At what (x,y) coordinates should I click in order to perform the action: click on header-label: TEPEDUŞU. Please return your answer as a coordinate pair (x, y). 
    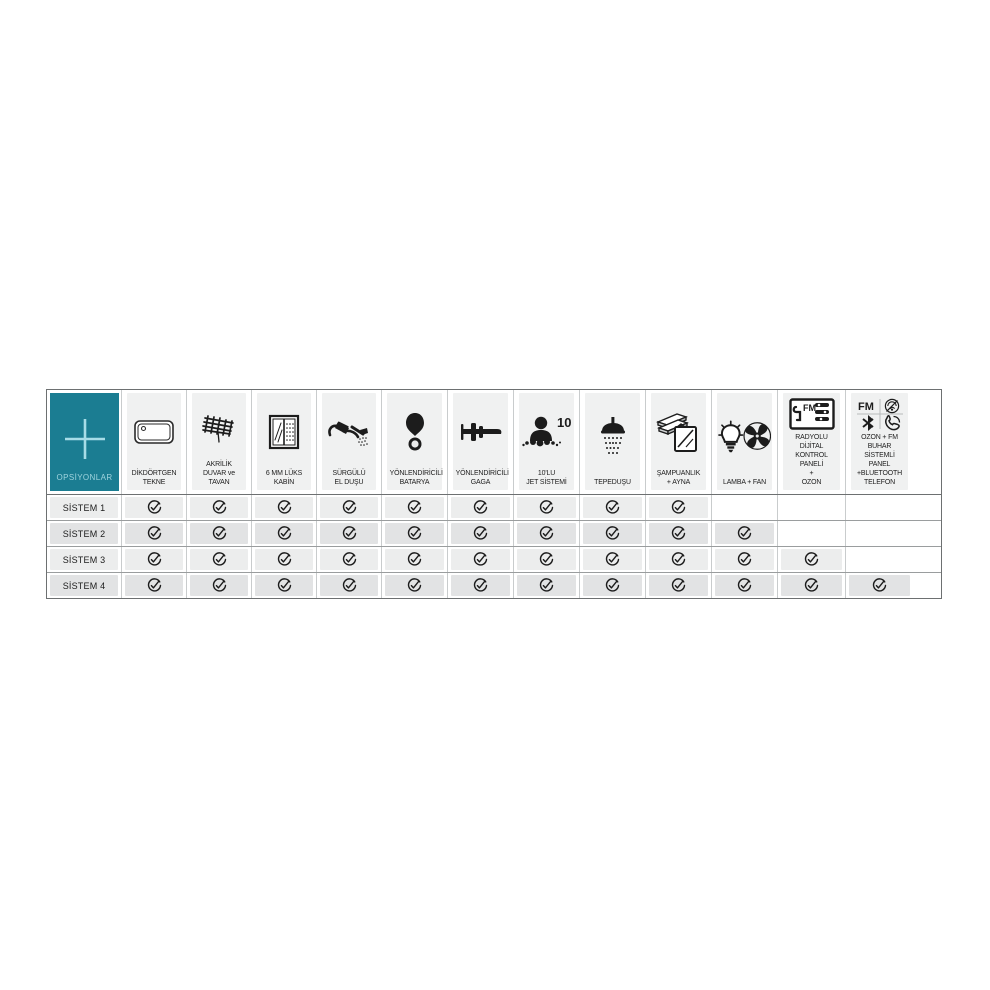
    Looking at the image, I should click on (612, 481).